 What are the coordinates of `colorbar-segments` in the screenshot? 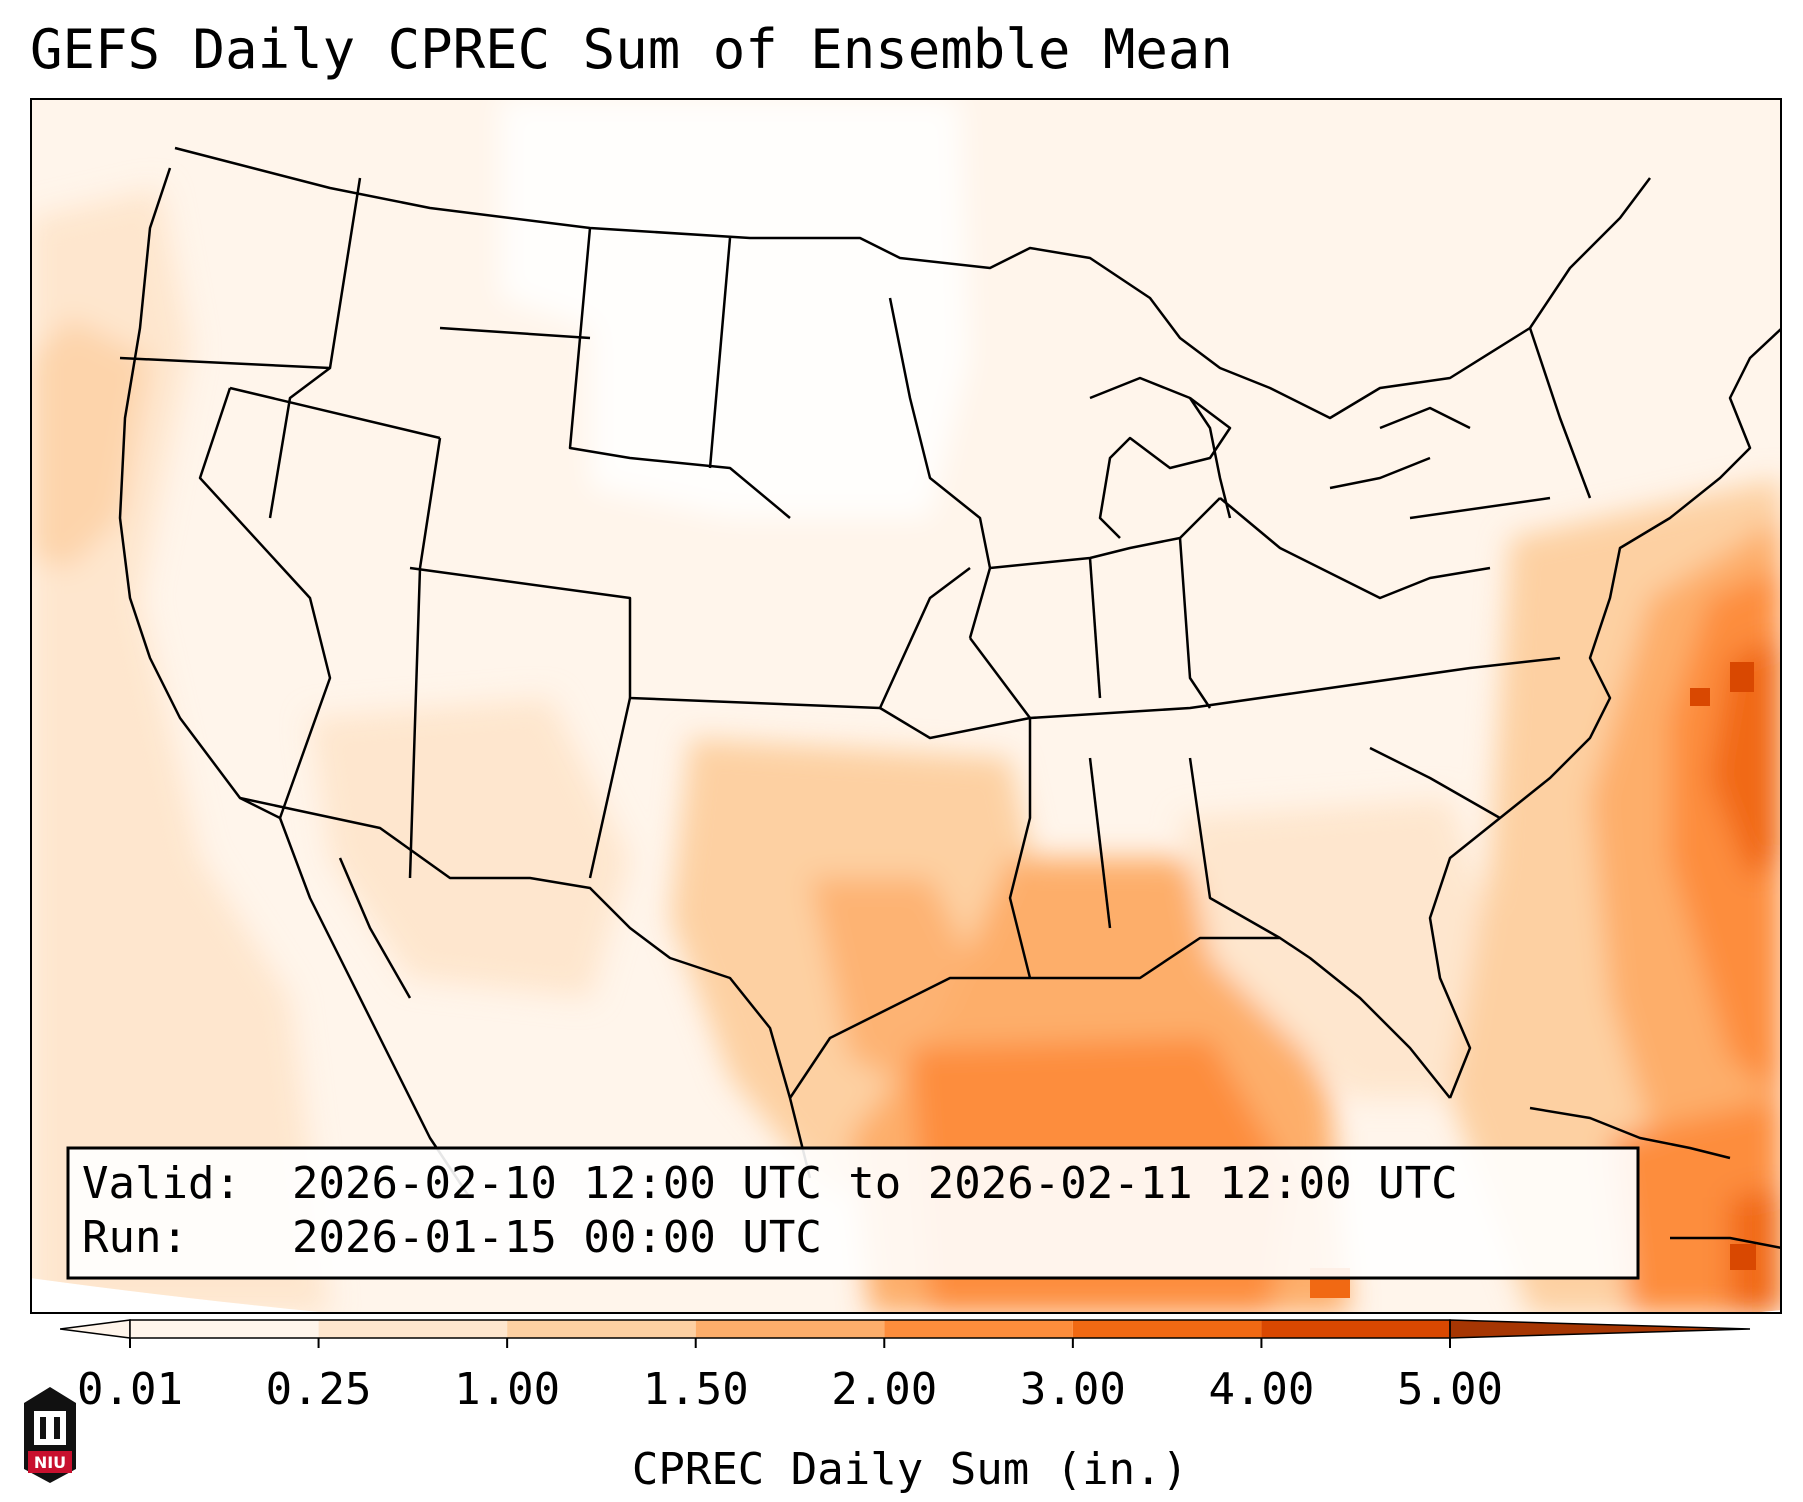 It's located at (905, 1329).